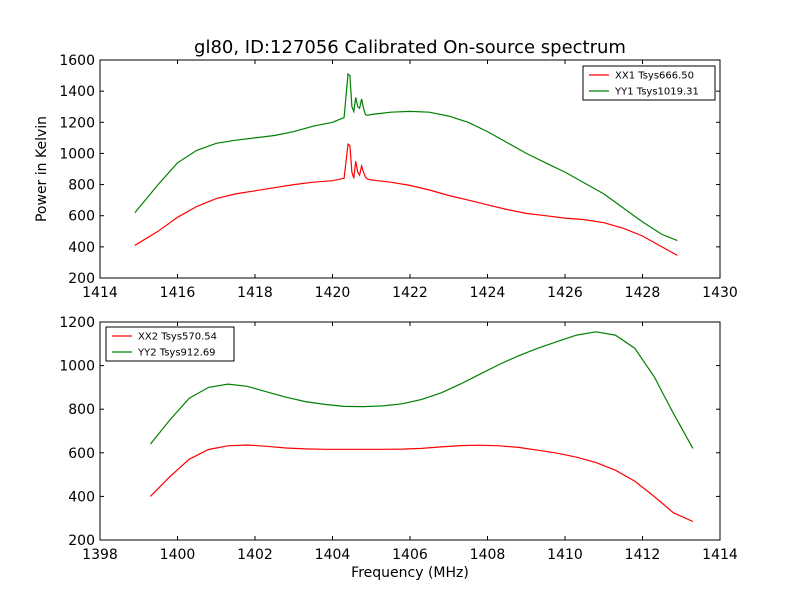  What do you see at coordinates (42, 169) in the screenshot?
I see `y-axis-label: Power in Kelvin` at bounding box center [42, 169].